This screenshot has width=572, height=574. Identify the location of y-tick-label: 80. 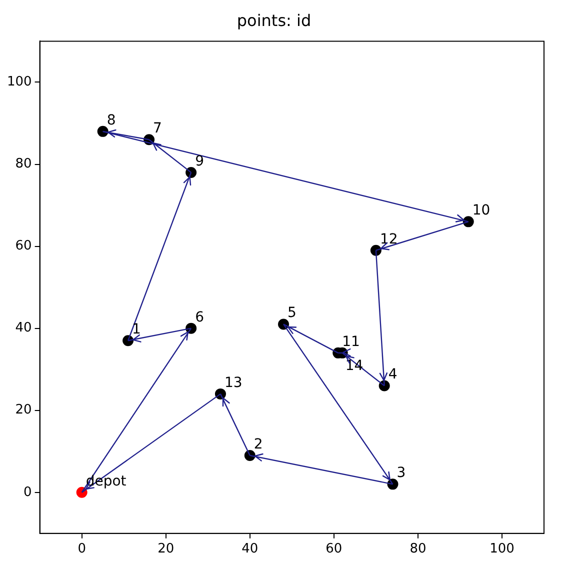
(23, 164).